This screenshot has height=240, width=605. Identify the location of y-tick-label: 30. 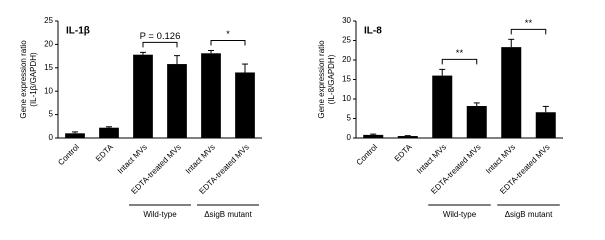
(346, 20).